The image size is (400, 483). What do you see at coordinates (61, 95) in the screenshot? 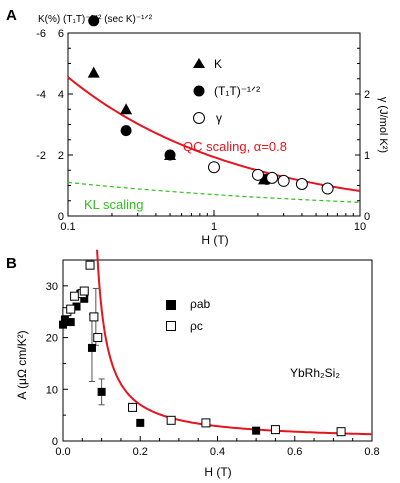
I see `a-left-tick-label: 4` at bounding box center [61, 95].